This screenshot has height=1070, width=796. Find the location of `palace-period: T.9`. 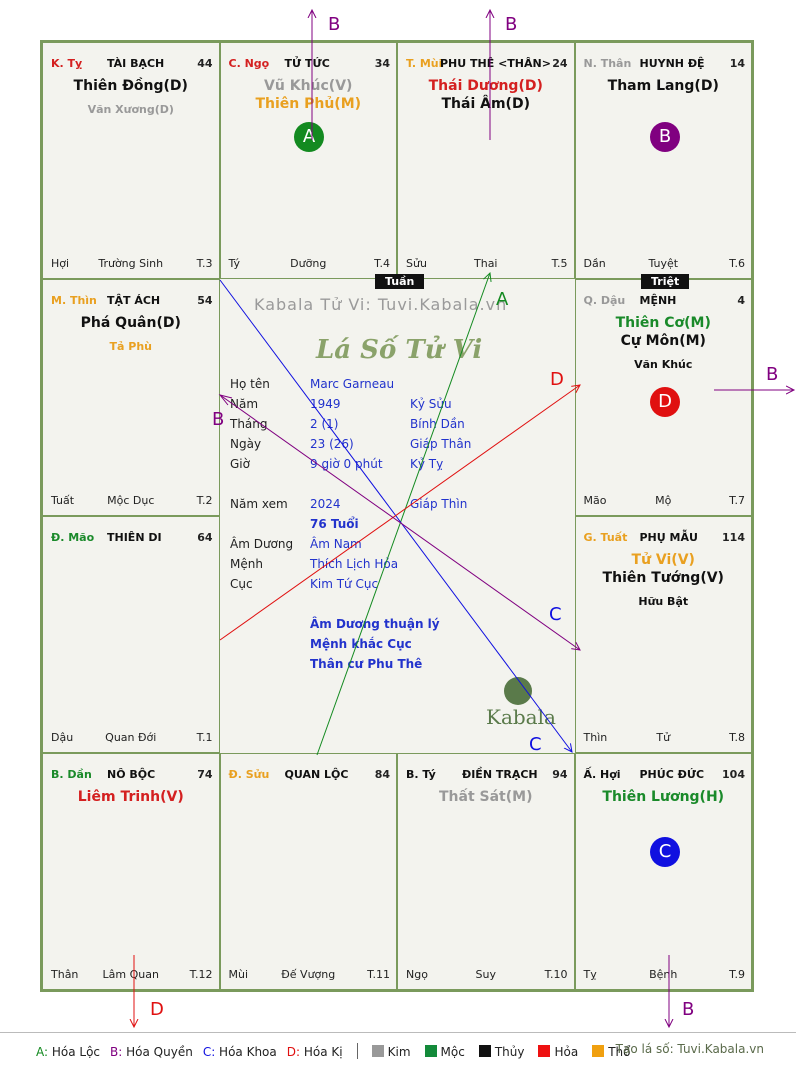

palace-period: T.9 is located at coordinates (737, 974).